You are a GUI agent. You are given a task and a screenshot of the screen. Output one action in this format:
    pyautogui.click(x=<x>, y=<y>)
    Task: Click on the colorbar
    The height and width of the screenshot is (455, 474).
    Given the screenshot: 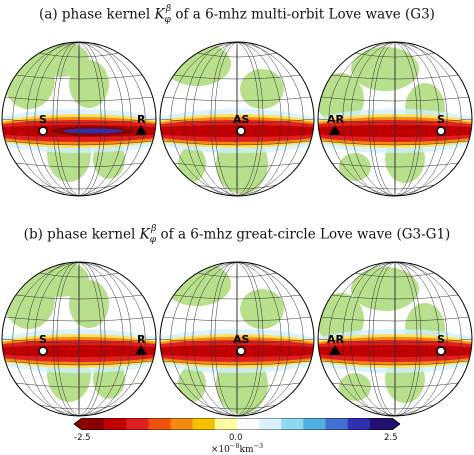 What is the action you would take?
    pyautogui.click(x=237, y=424)
    